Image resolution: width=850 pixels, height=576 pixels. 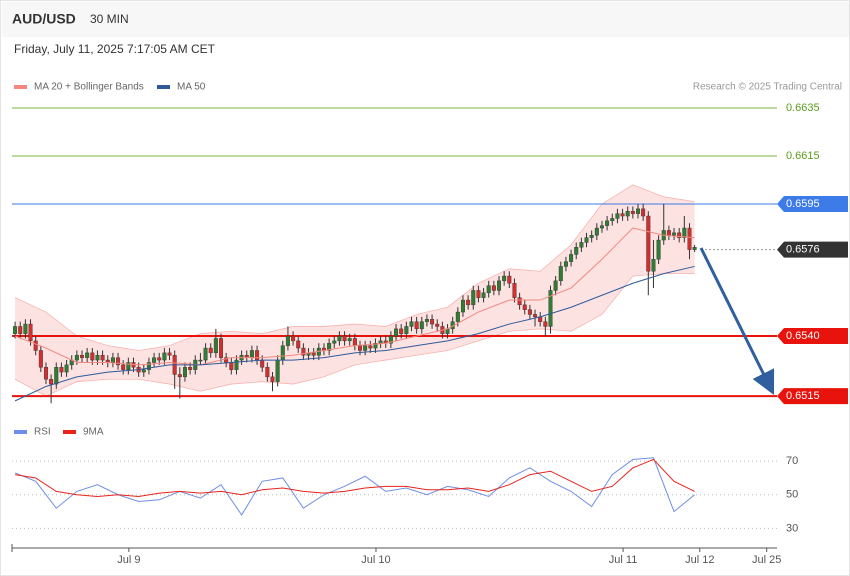 I want to click on price-label: 0.6576, so click(x=803, y=250).